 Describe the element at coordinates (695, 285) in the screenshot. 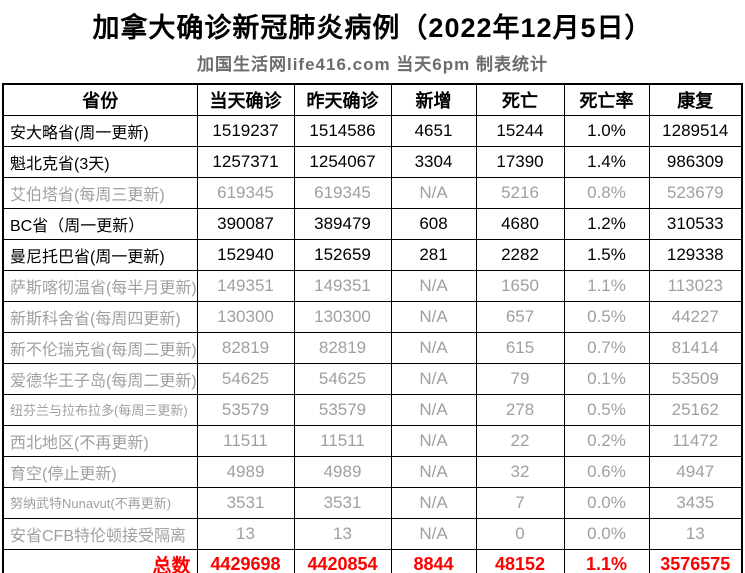

I see `value-cell: 113023` at that location.